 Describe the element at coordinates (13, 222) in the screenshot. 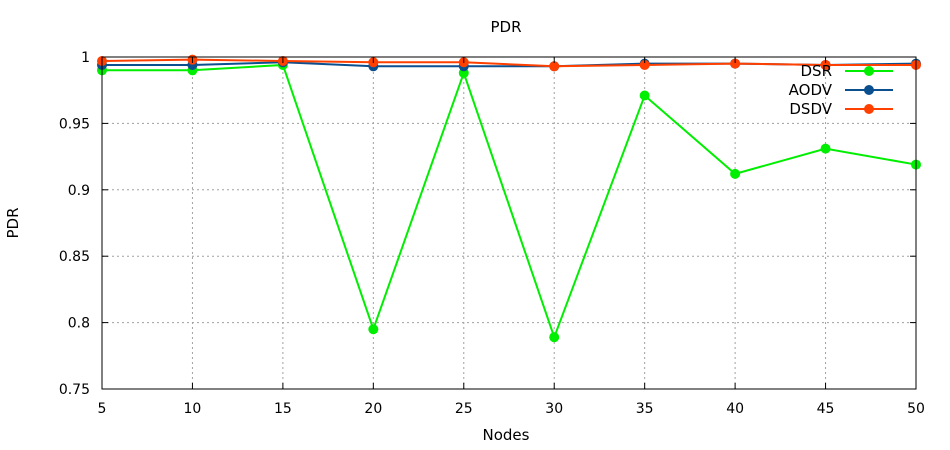

I see `y-axis-title: PDR` at that location.